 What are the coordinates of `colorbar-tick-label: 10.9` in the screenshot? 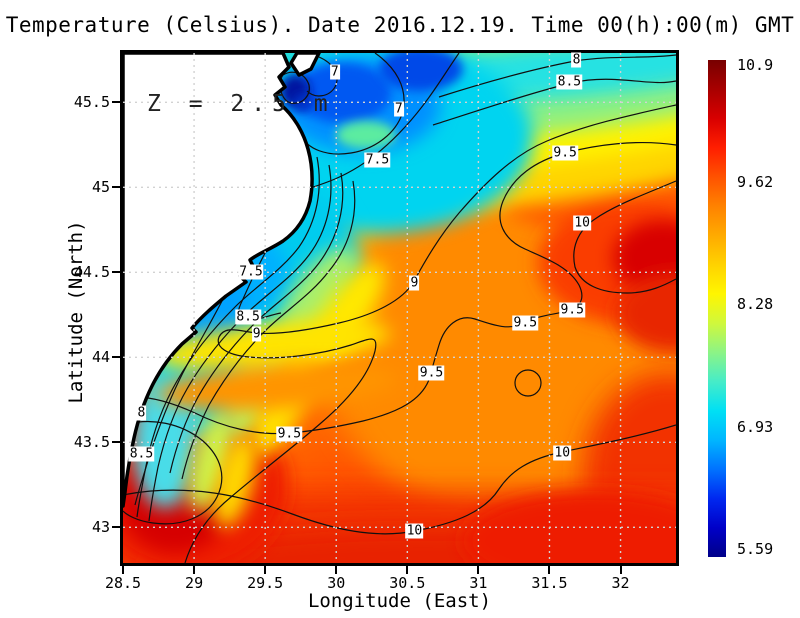 It's located at (755, 65).